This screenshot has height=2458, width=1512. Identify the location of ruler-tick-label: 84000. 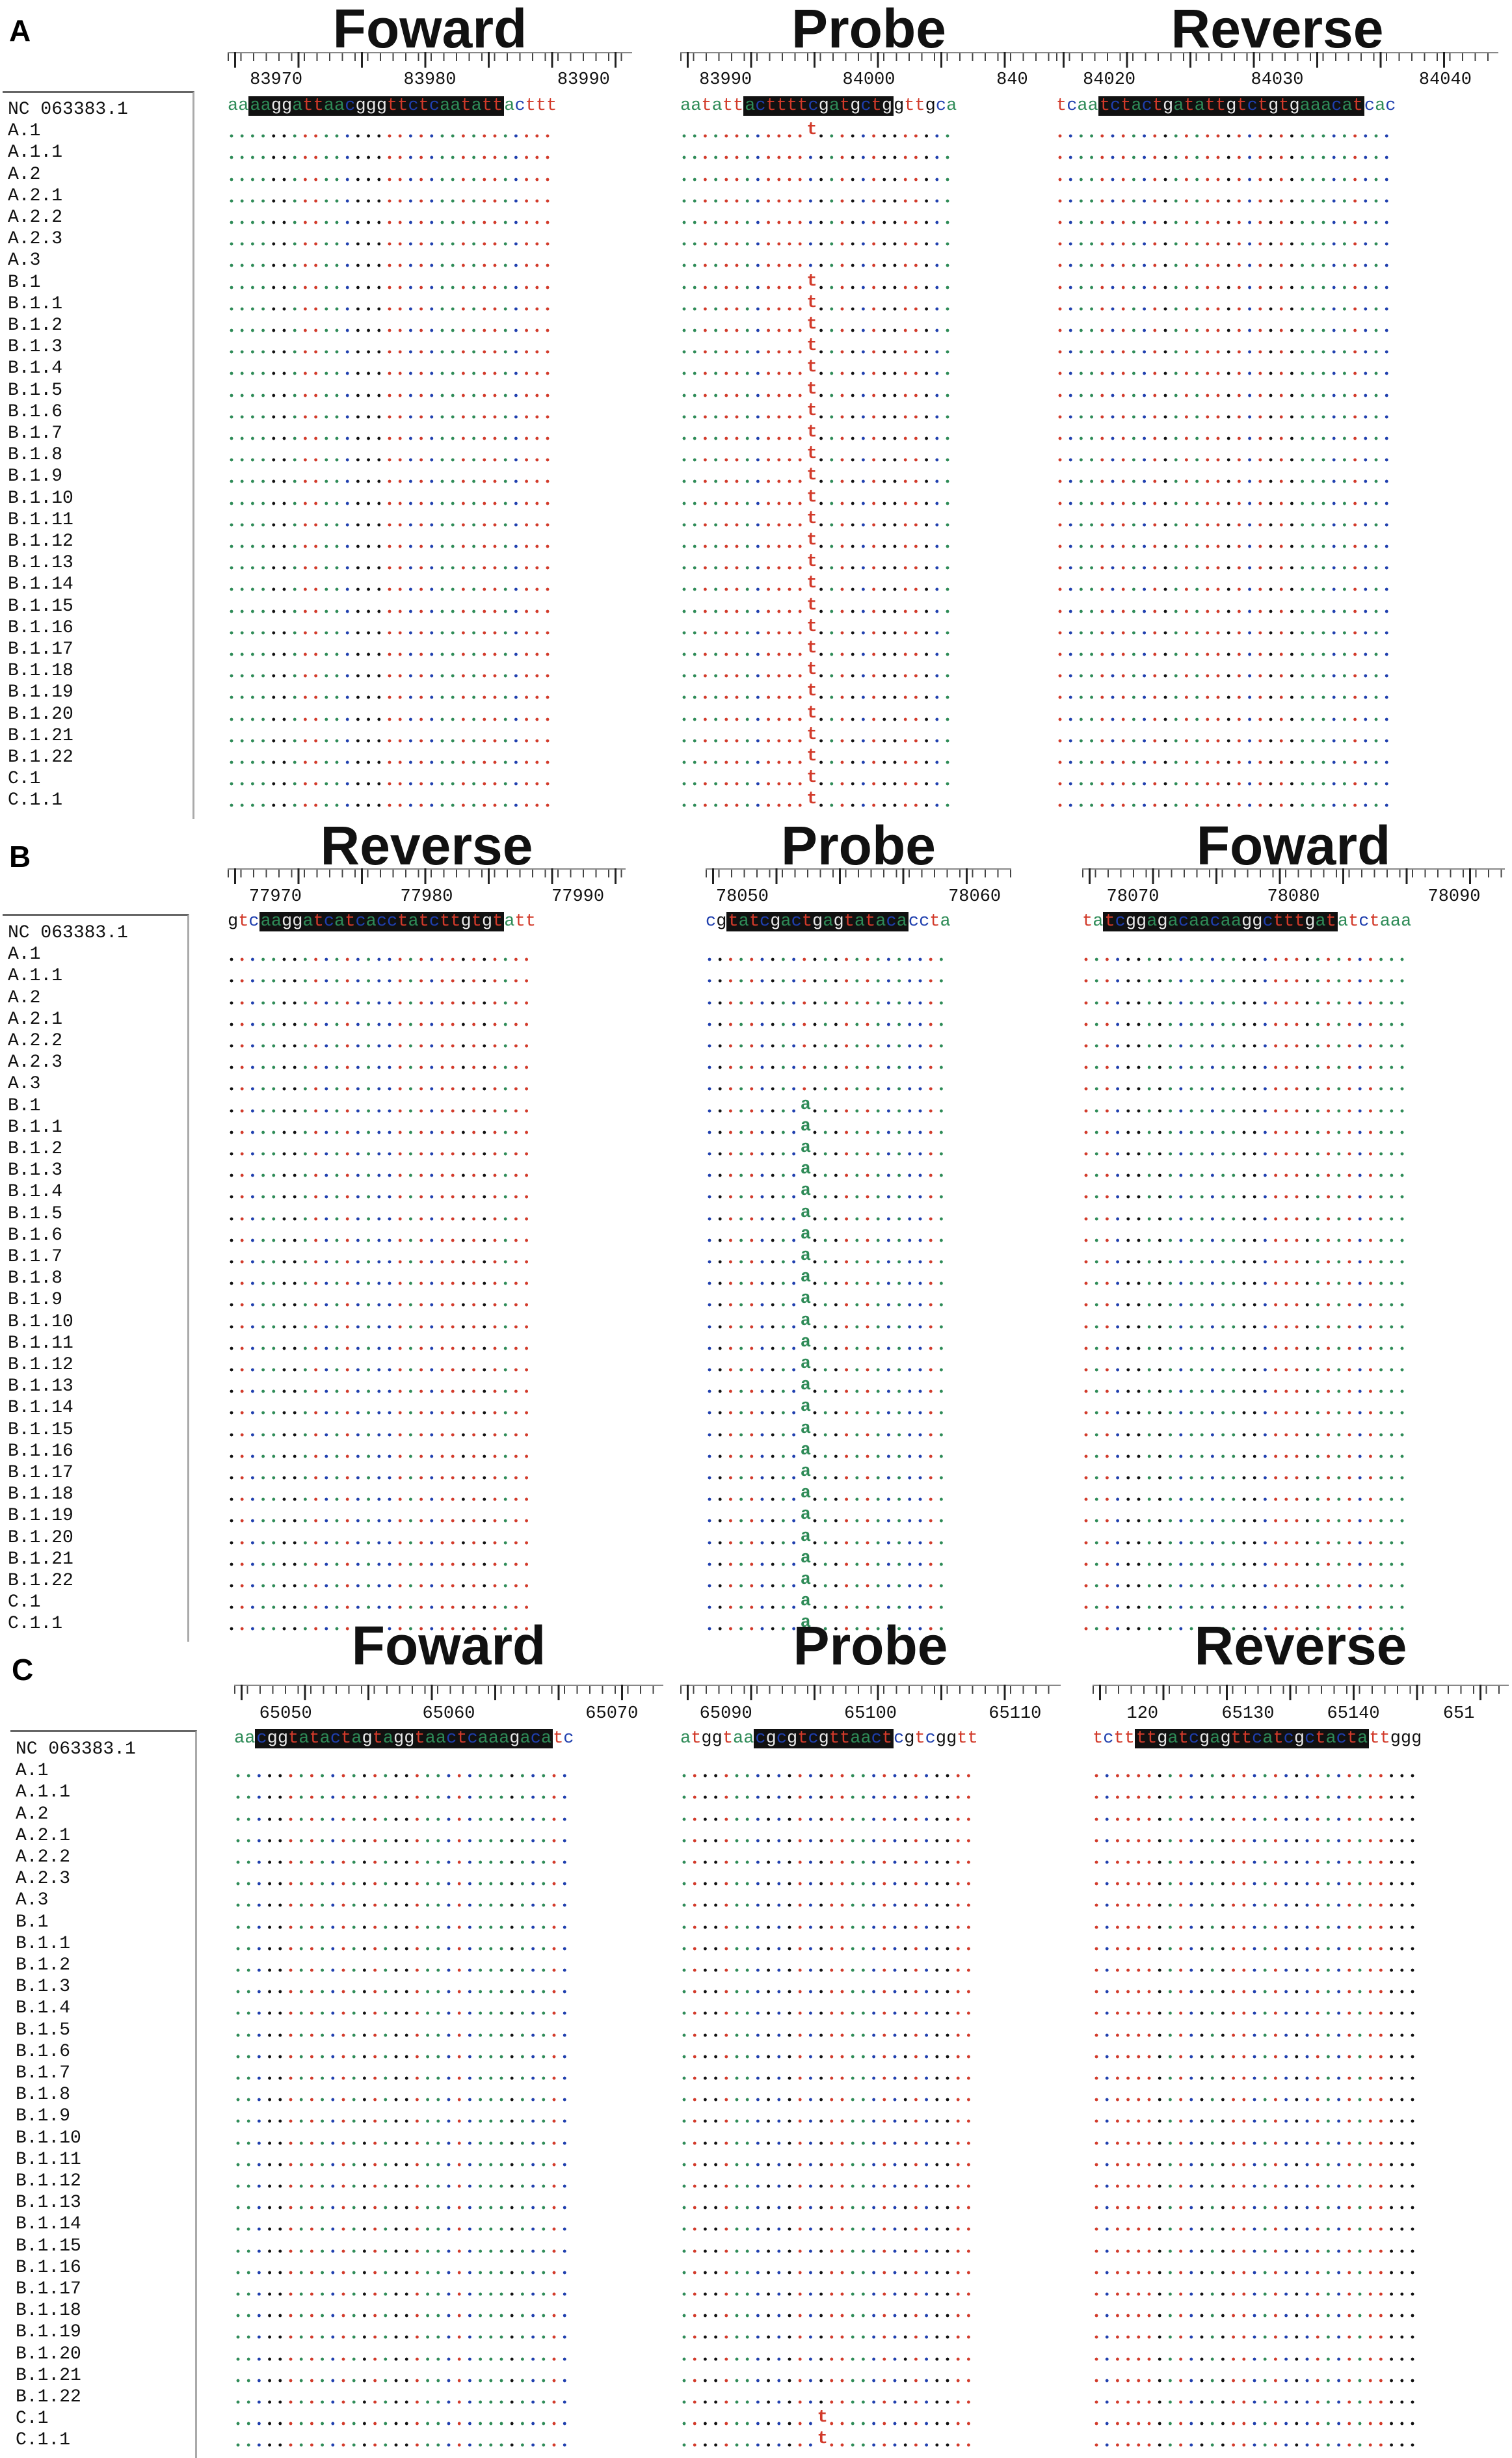
(868, 80).